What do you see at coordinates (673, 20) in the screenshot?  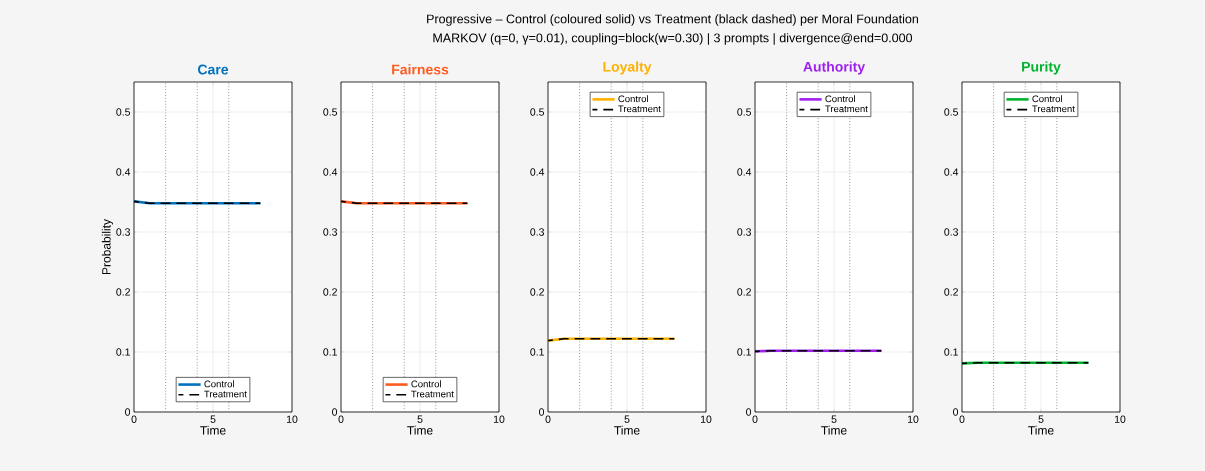 I see `text: Progressive – Control (coloured solid) vs Treatment (black dashed) per Moral Foundation` at bounding box center [673, 20].